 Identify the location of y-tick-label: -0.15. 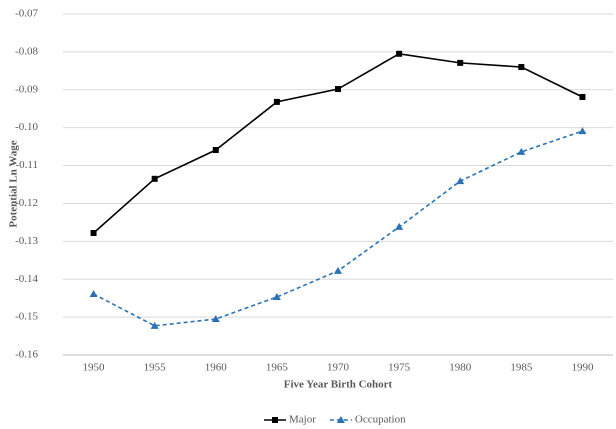
(26, 317).